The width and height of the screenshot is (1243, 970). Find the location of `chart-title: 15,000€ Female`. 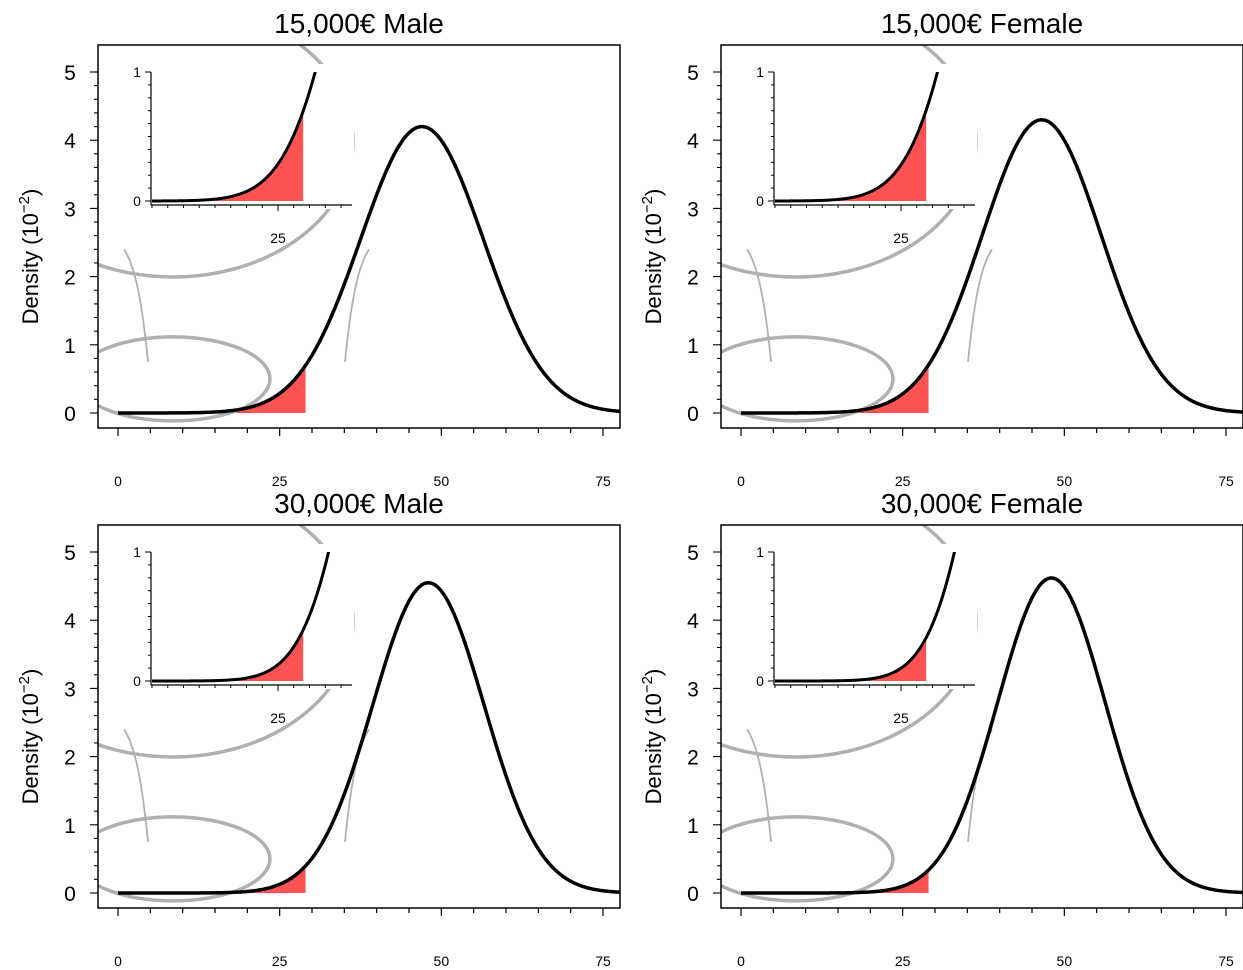

chart-title: 15,000€ Female is located at coordinates (982, 23).